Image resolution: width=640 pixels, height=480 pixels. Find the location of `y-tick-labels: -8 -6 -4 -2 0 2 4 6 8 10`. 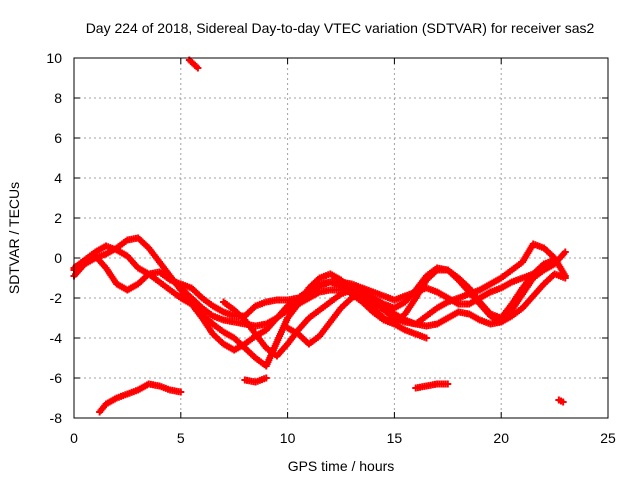

y-tick-labels: -8 -6 -4 -2 0 2 4 6 8 10 is located at coordinates (54, 238).